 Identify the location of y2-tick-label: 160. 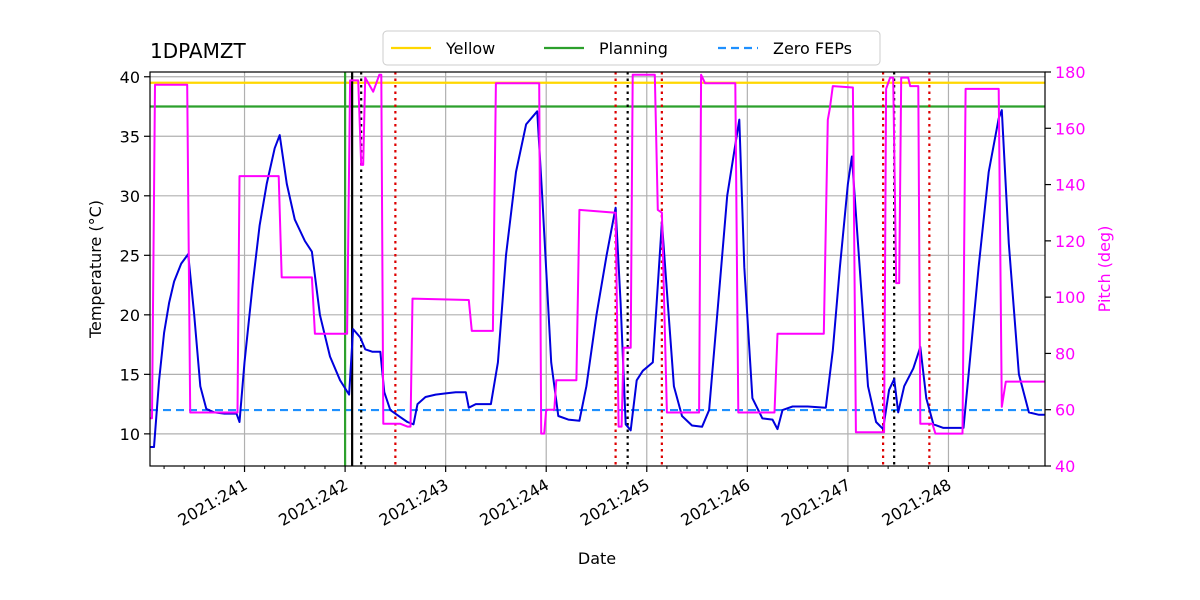
(1070, 128).